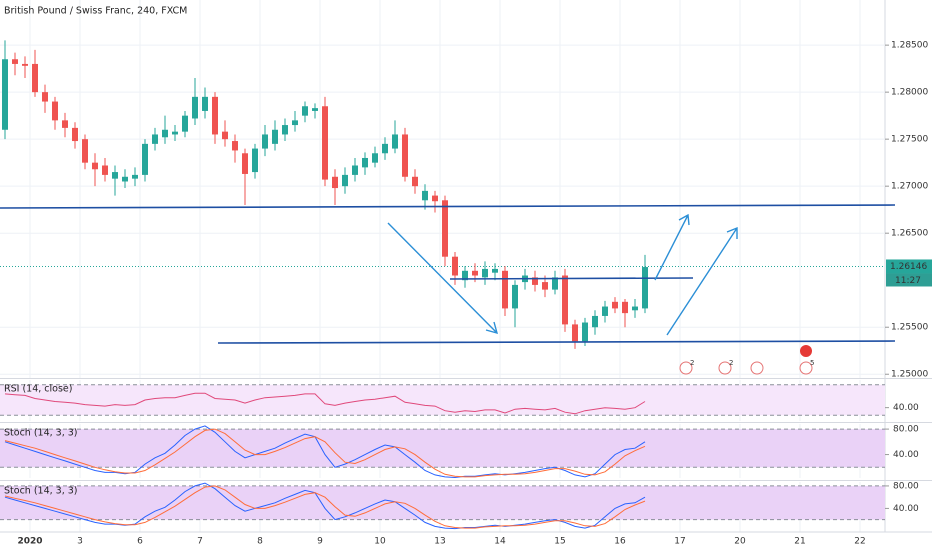 Image resolution: width=932 pixels, height=550 pixels. Describe the element at coordinates (620, 542) in the screenshot. I see `x-tick-label: 16` at that location.